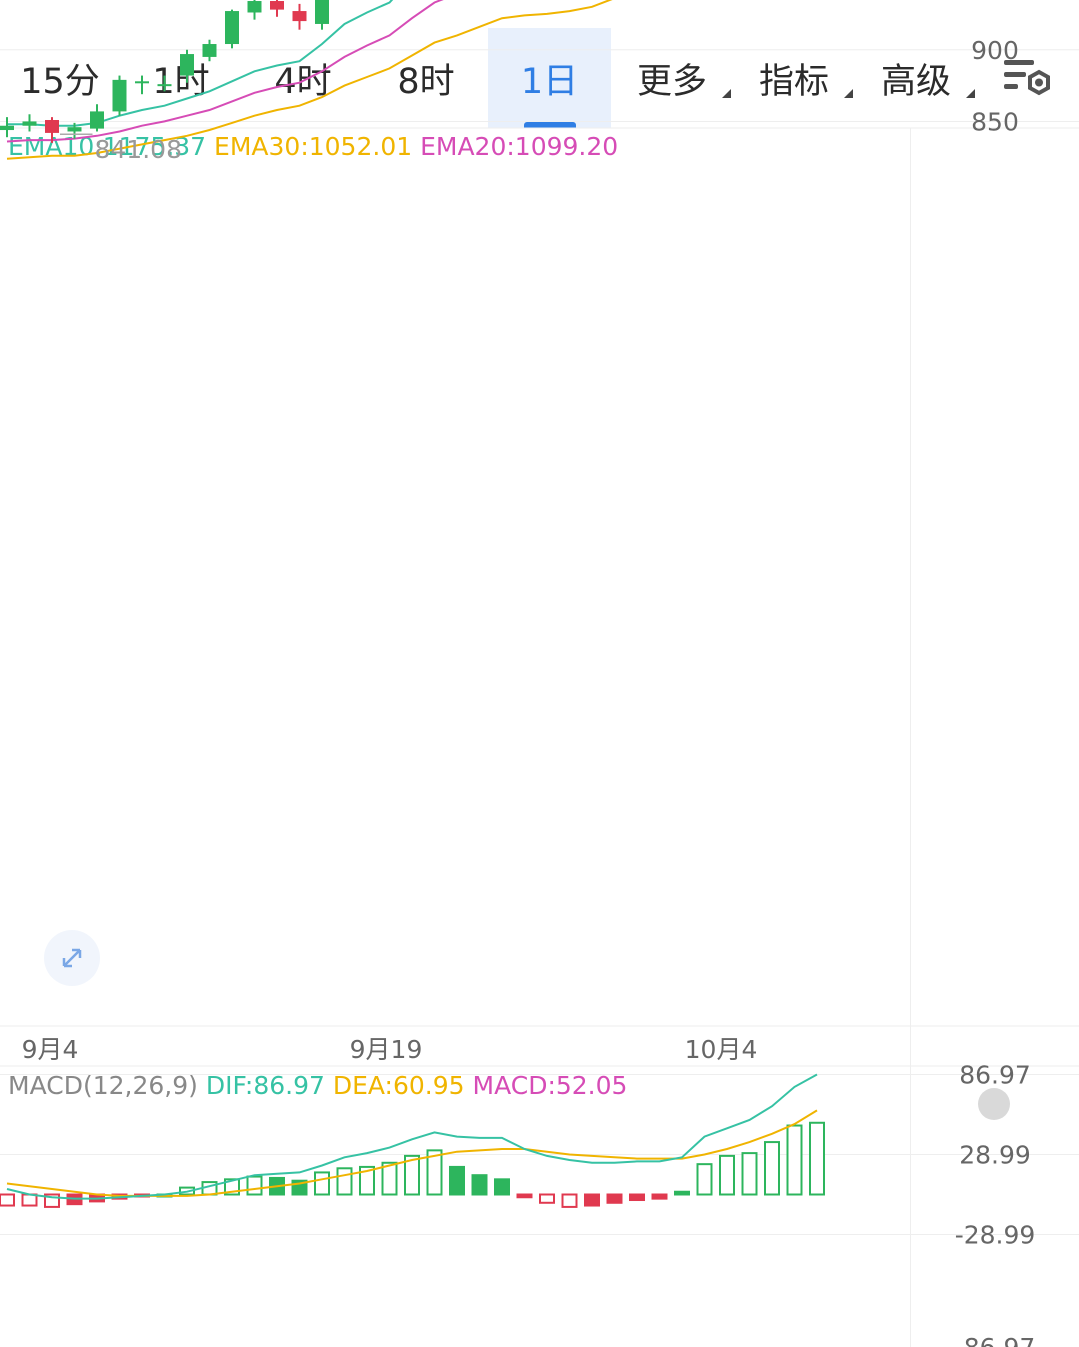  What do you see at coordinates (72, 958) in the screenshot?
I see `expand-icon` at bounding box center [72, 958].